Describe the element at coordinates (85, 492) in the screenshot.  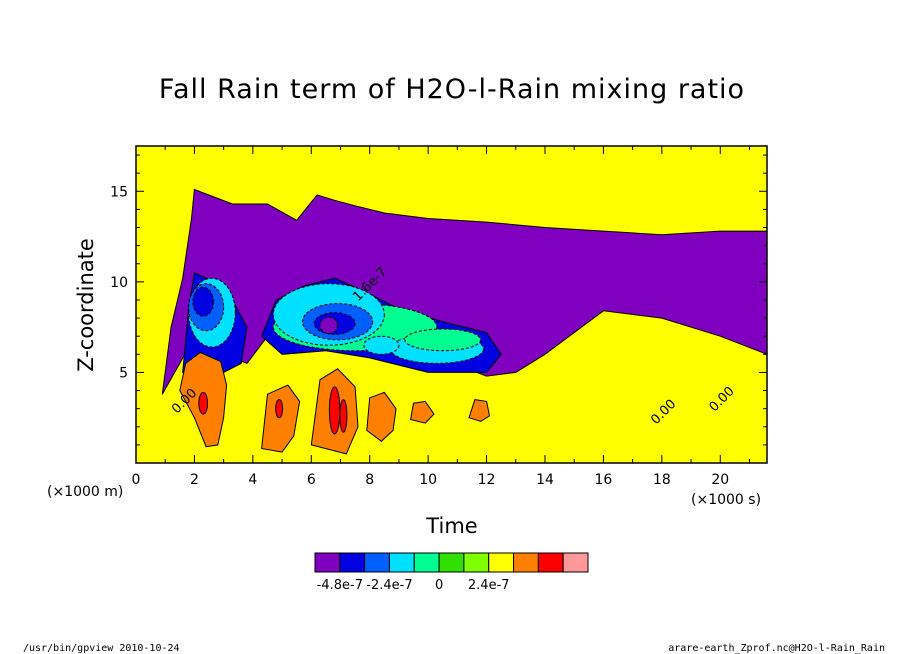
I see `y-unit-label: (×1000 m)` at that location.